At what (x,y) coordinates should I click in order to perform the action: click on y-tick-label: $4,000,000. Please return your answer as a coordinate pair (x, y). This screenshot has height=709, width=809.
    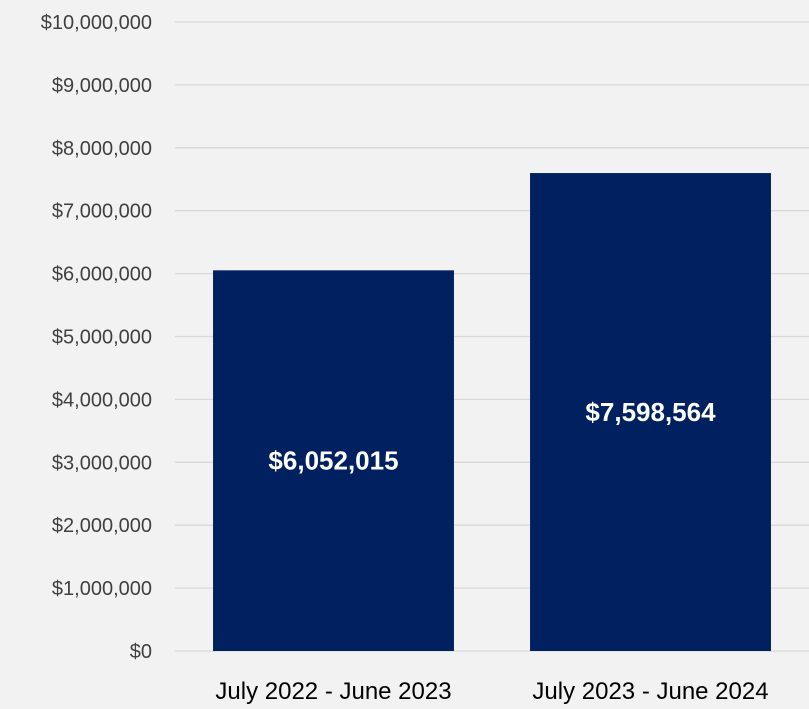
    Looking at the image, I should click on (102, 400).